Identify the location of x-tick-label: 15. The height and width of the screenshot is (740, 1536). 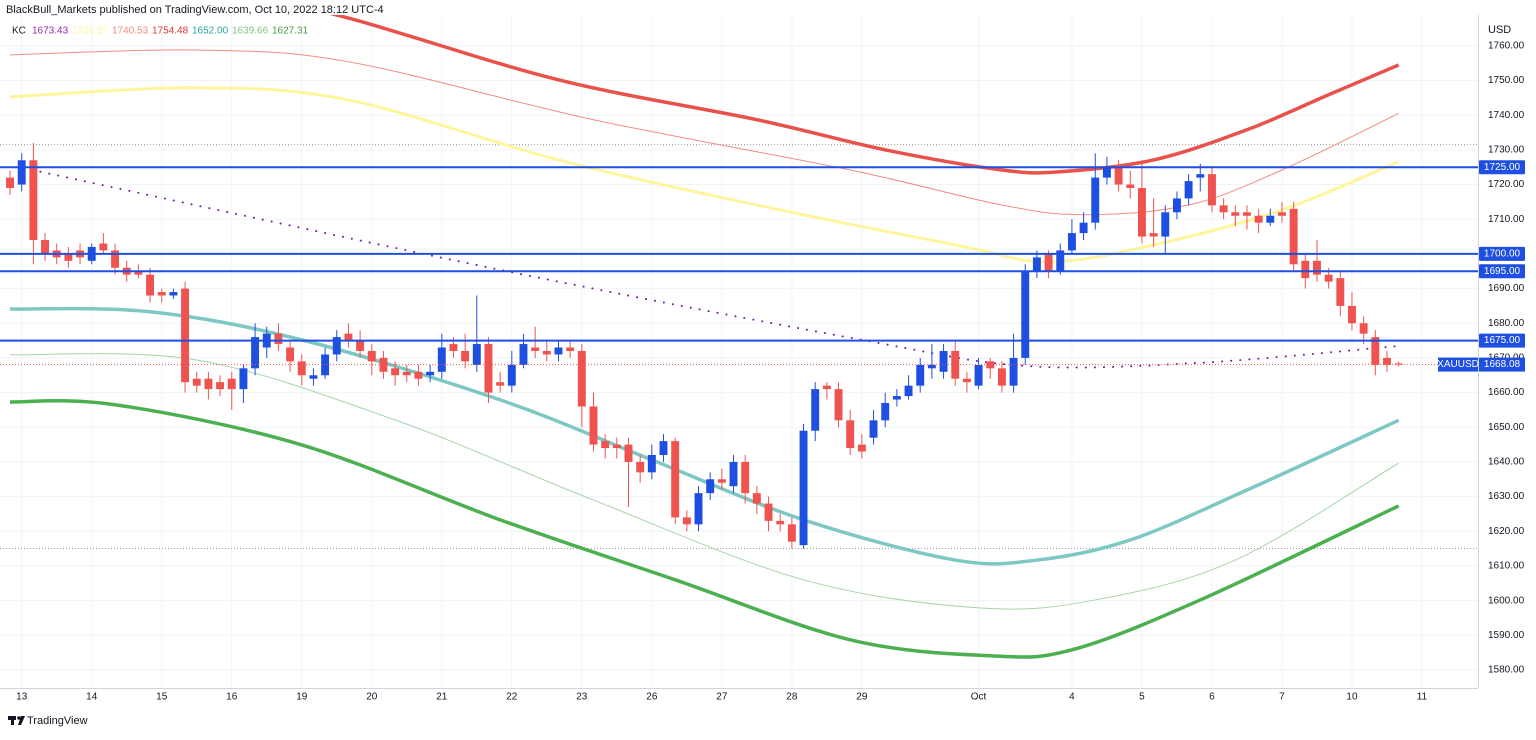
(162, 697).